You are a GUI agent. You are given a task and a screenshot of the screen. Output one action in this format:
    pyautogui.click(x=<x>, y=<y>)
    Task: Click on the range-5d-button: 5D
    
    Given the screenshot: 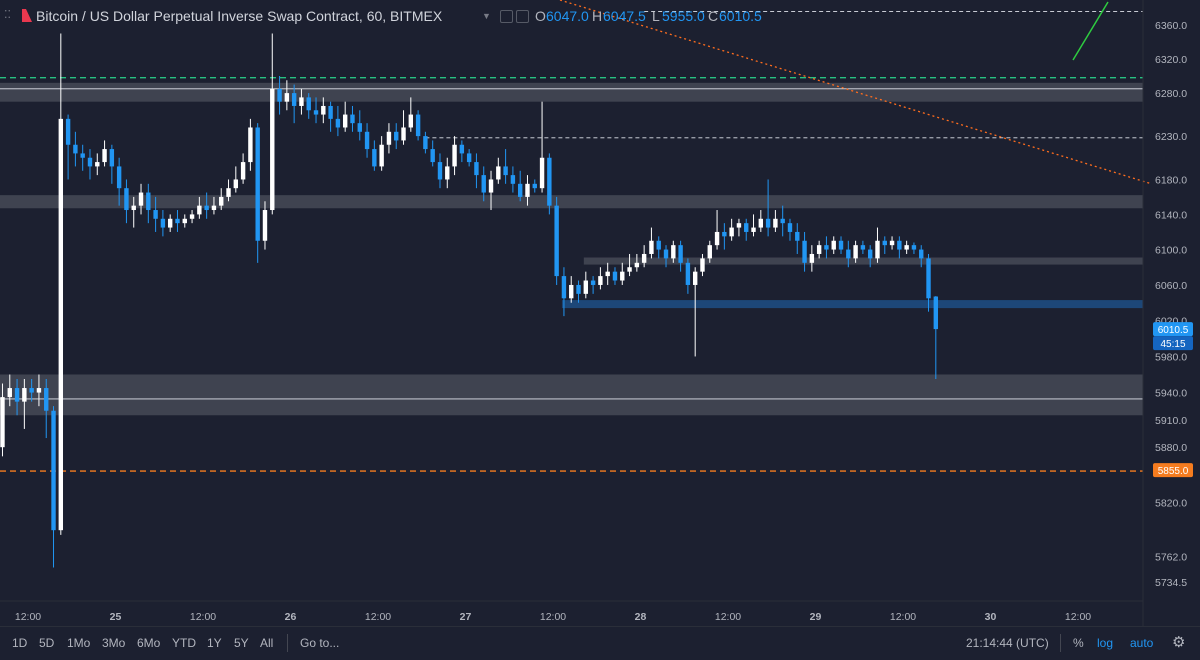 What is the action you would take?
    pyautogui.click(x=47, y=643)
    